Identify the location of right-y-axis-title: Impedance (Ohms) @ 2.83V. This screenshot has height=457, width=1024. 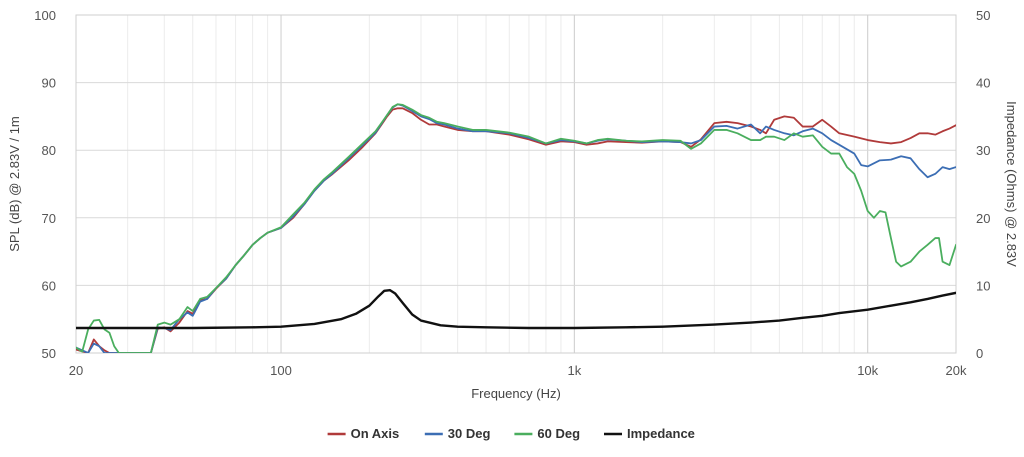
(1011, 184).